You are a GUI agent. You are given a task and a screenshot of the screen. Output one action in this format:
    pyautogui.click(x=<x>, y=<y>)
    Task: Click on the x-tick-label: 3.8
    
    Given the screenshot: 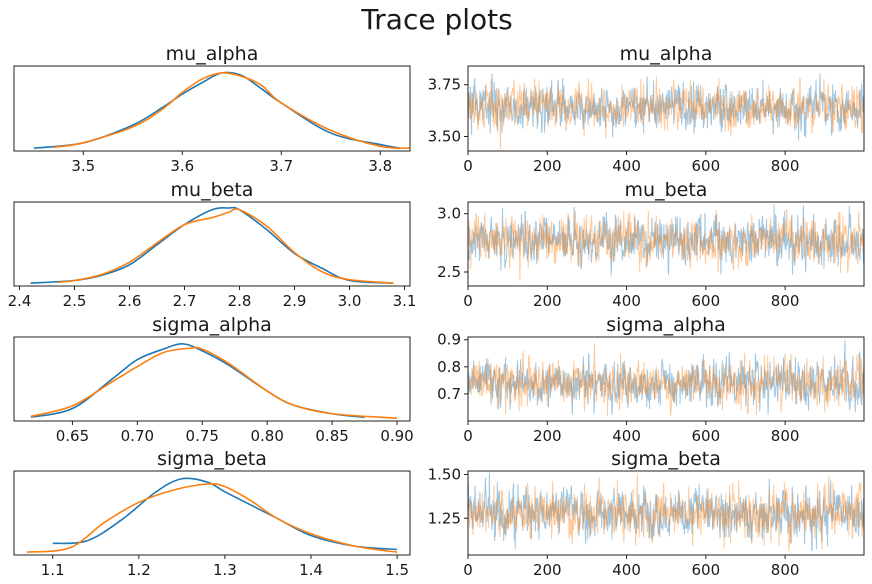 What is the action you would take?
    pyautogui.click(x=380, y=166)
    